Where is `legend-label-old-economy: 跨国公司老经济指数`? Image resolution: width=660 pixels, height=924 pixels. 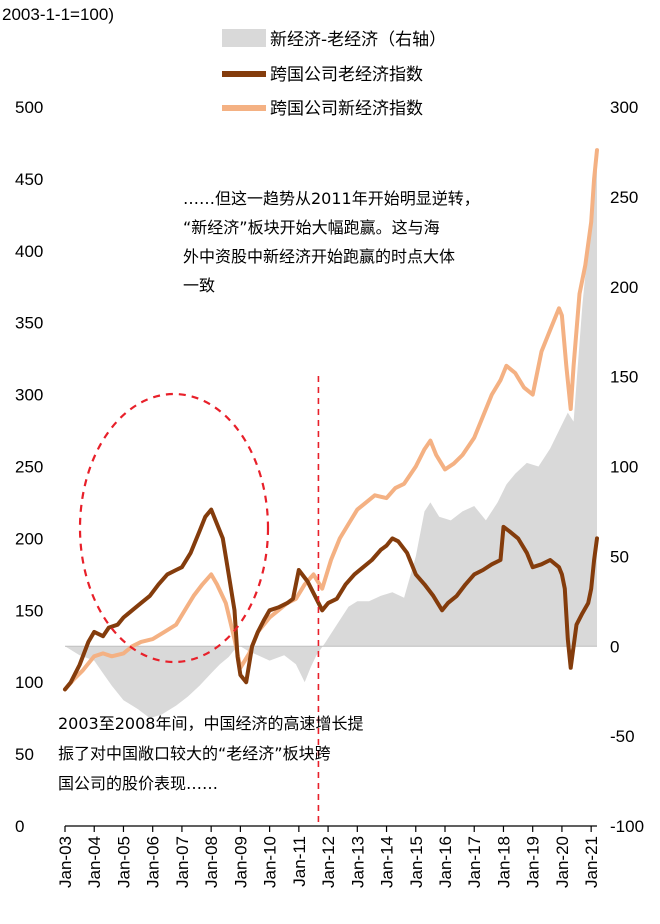
legend-label-old-economy: 跨国公司老经济指数 is located at coordinates (346, 75).